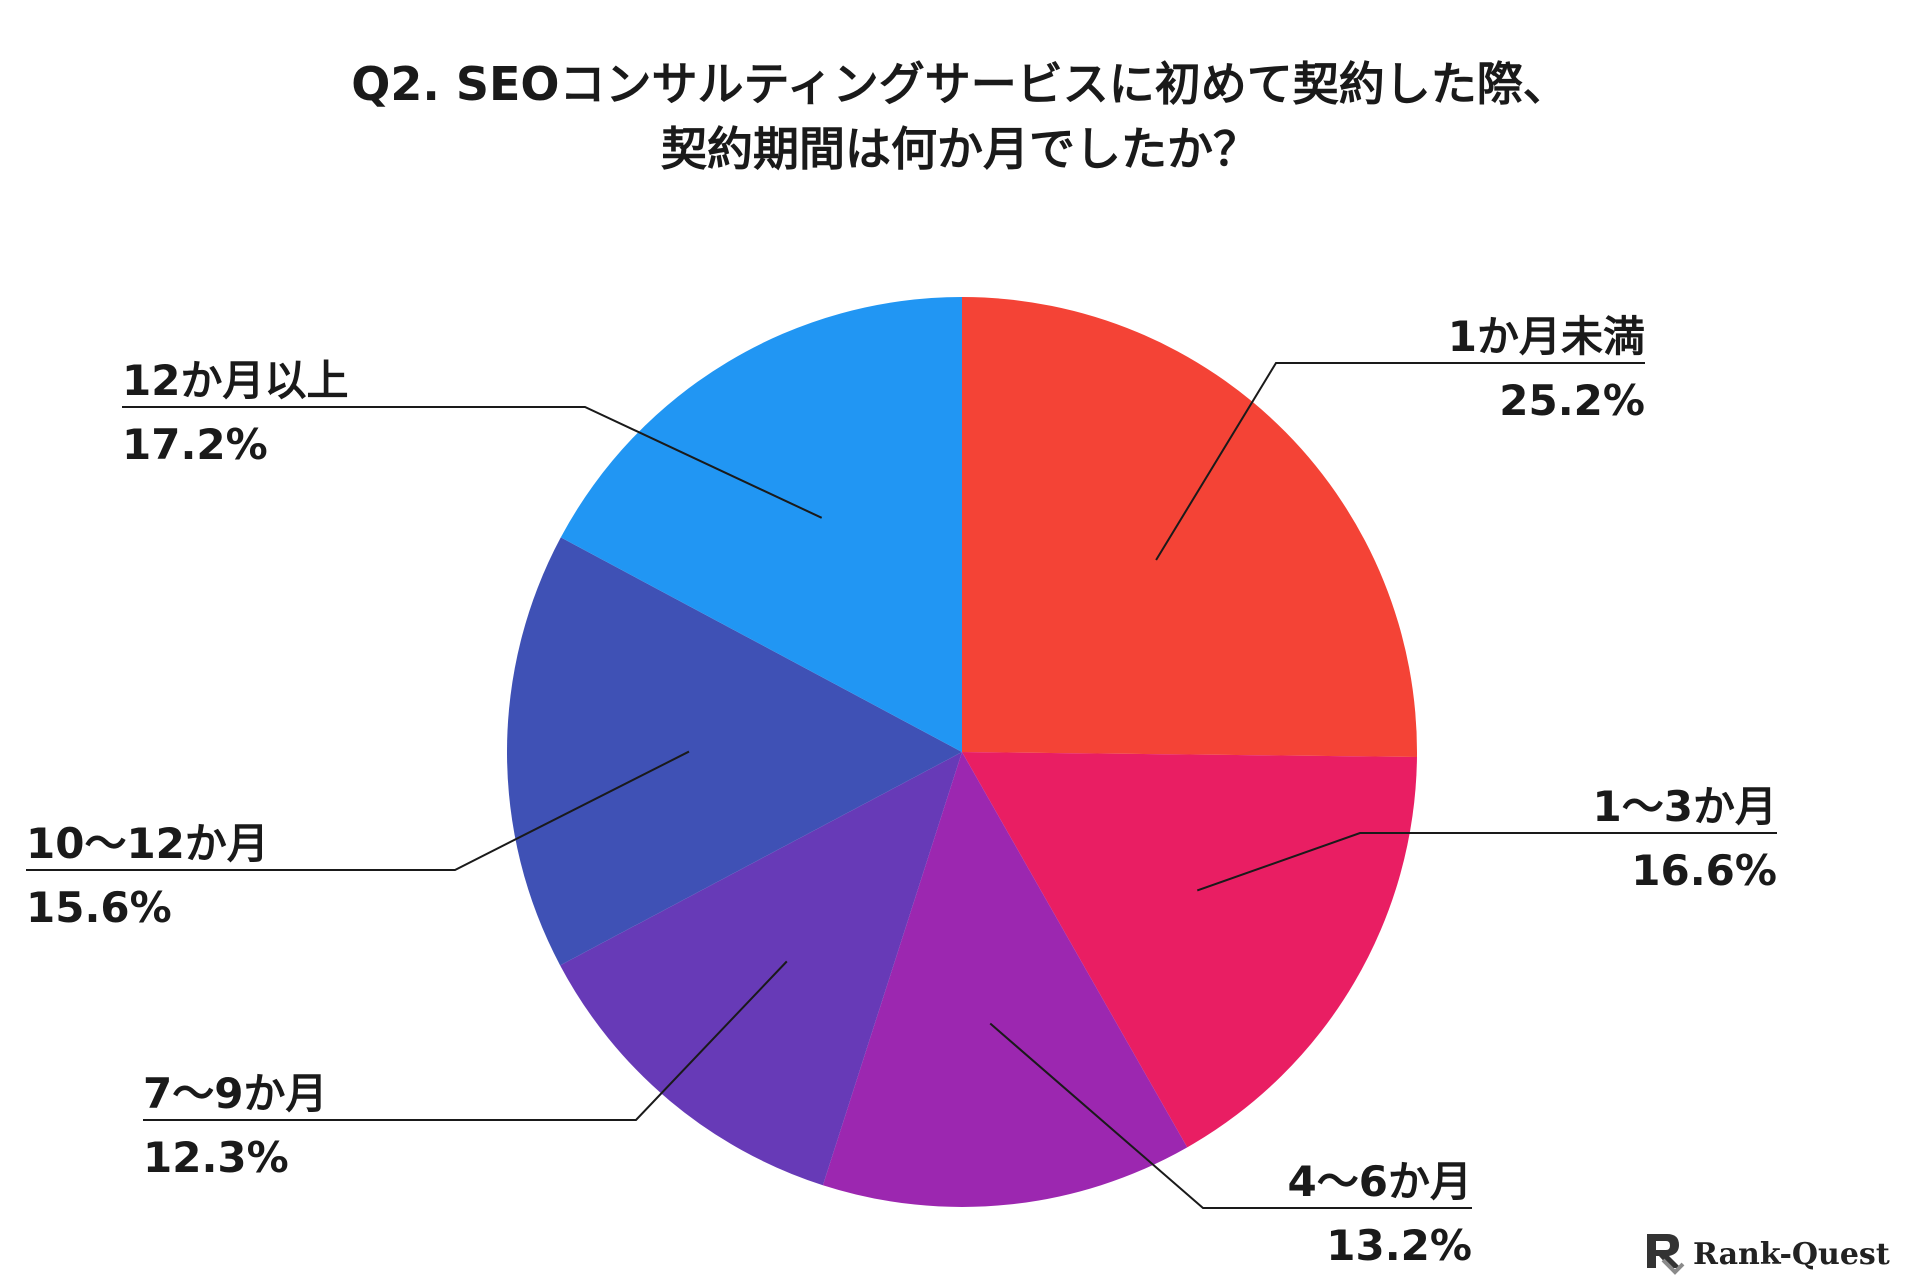 This screenshot has height=1280, width=1920. I want to click on slice-value-label-5: 15.6%, so click(99, 907).